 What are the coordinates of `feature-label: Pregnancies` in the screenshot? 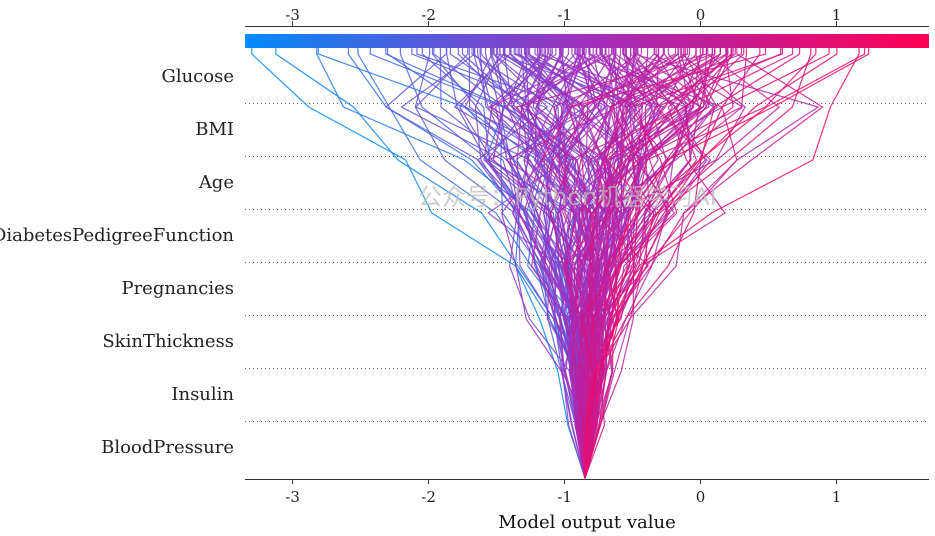 It's located at (177, 288).